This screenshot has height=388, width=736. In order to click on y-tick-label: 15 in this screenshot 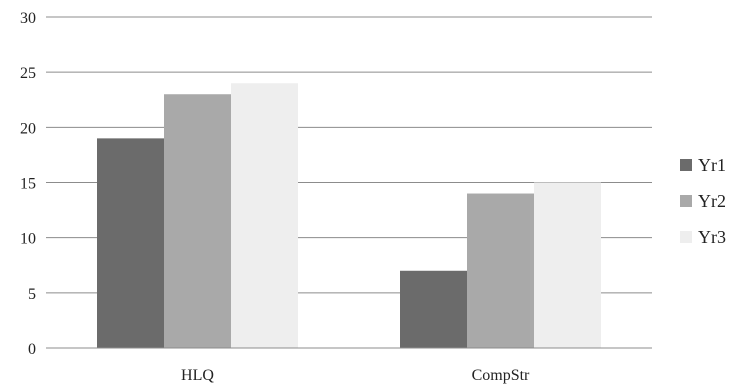, I will do `click(28, 184)`.